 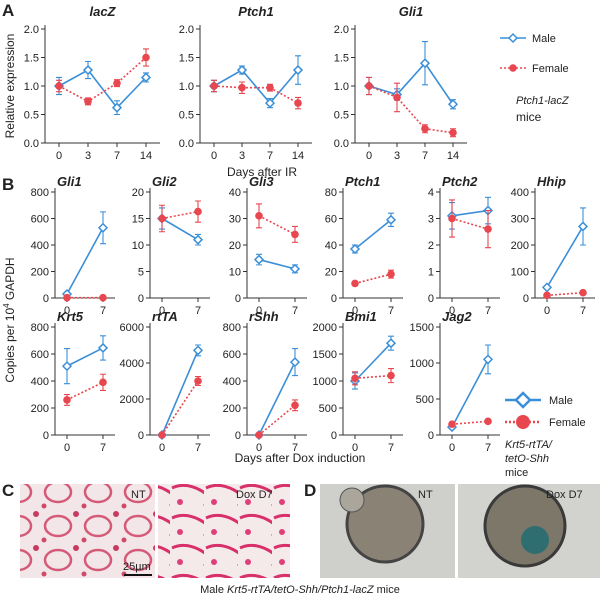 What do you see at coordinates (425, 495) in the screenshot?
I see `image-label: NT` at bounding box center [425, 495].